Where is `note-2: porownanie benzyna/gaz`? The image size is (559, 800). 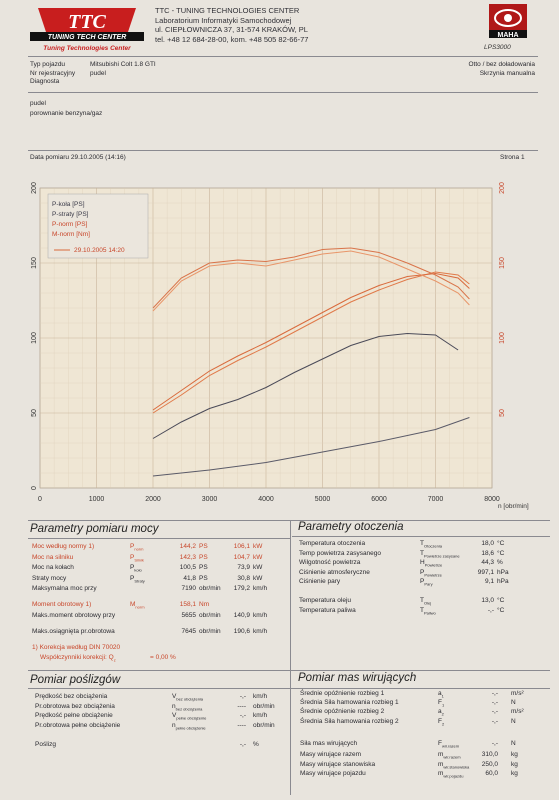
note-2: porownanie benzyna/gaz is located at coordinates (66, 113).